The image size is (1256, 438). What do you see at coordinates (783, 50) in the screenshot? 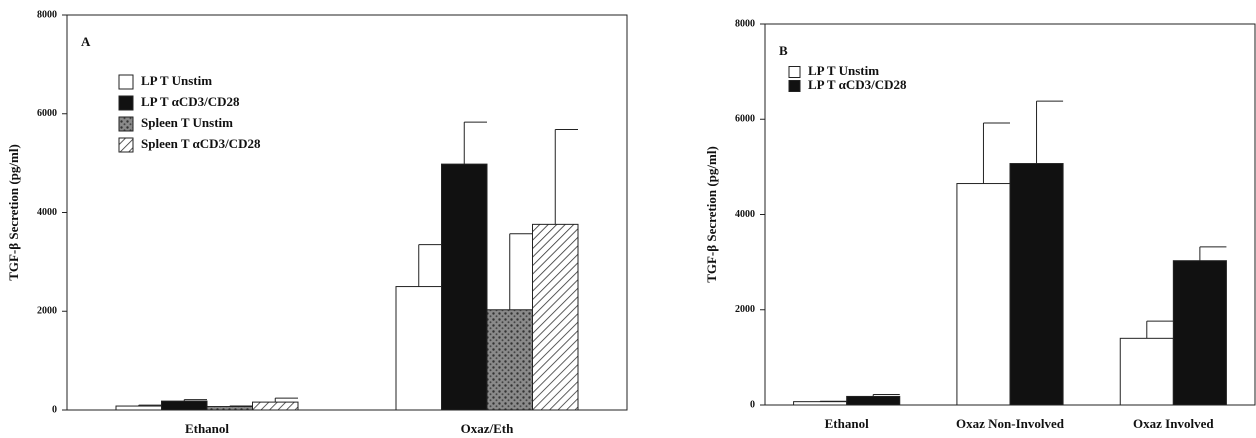
I see `panel-label: B` at bounding box center [783, 50].